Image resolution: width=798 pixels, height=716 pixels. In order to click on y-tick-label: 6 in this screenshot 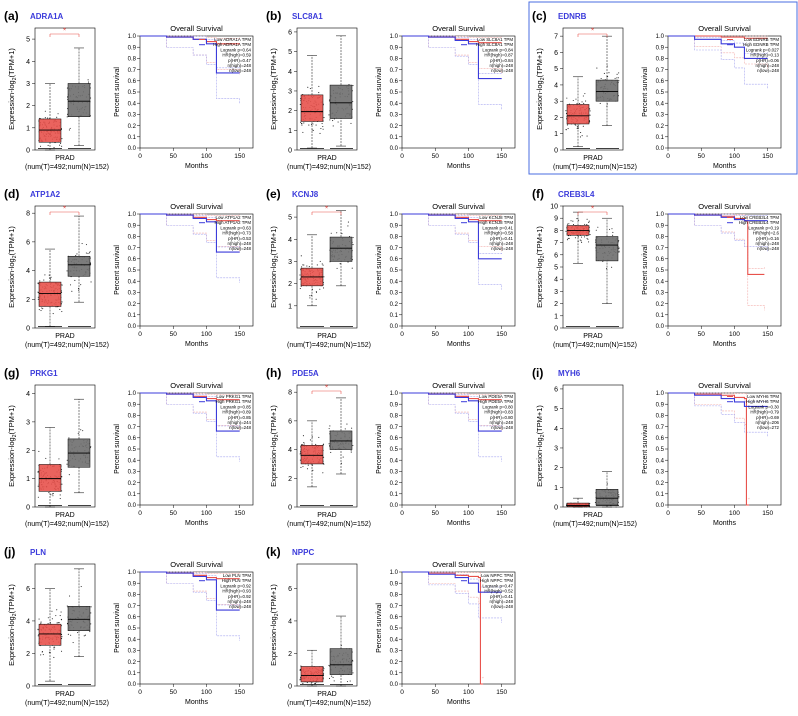, I will do `click(290, 589)`.